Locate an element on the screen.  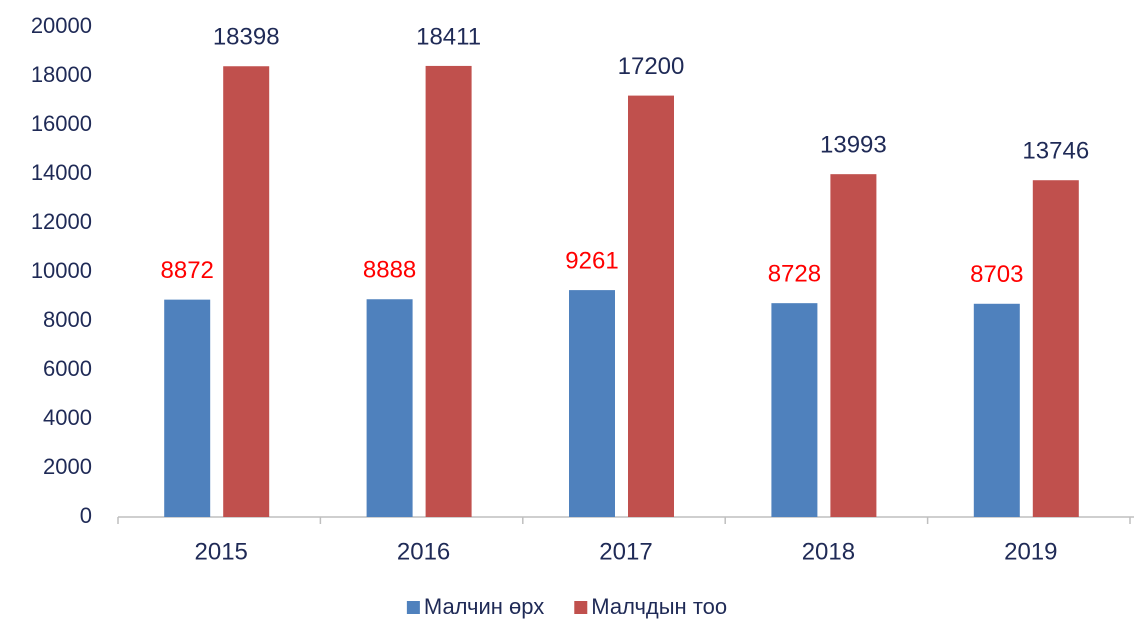
y-tick-label: 6000 is located at coordinates (67, 368).